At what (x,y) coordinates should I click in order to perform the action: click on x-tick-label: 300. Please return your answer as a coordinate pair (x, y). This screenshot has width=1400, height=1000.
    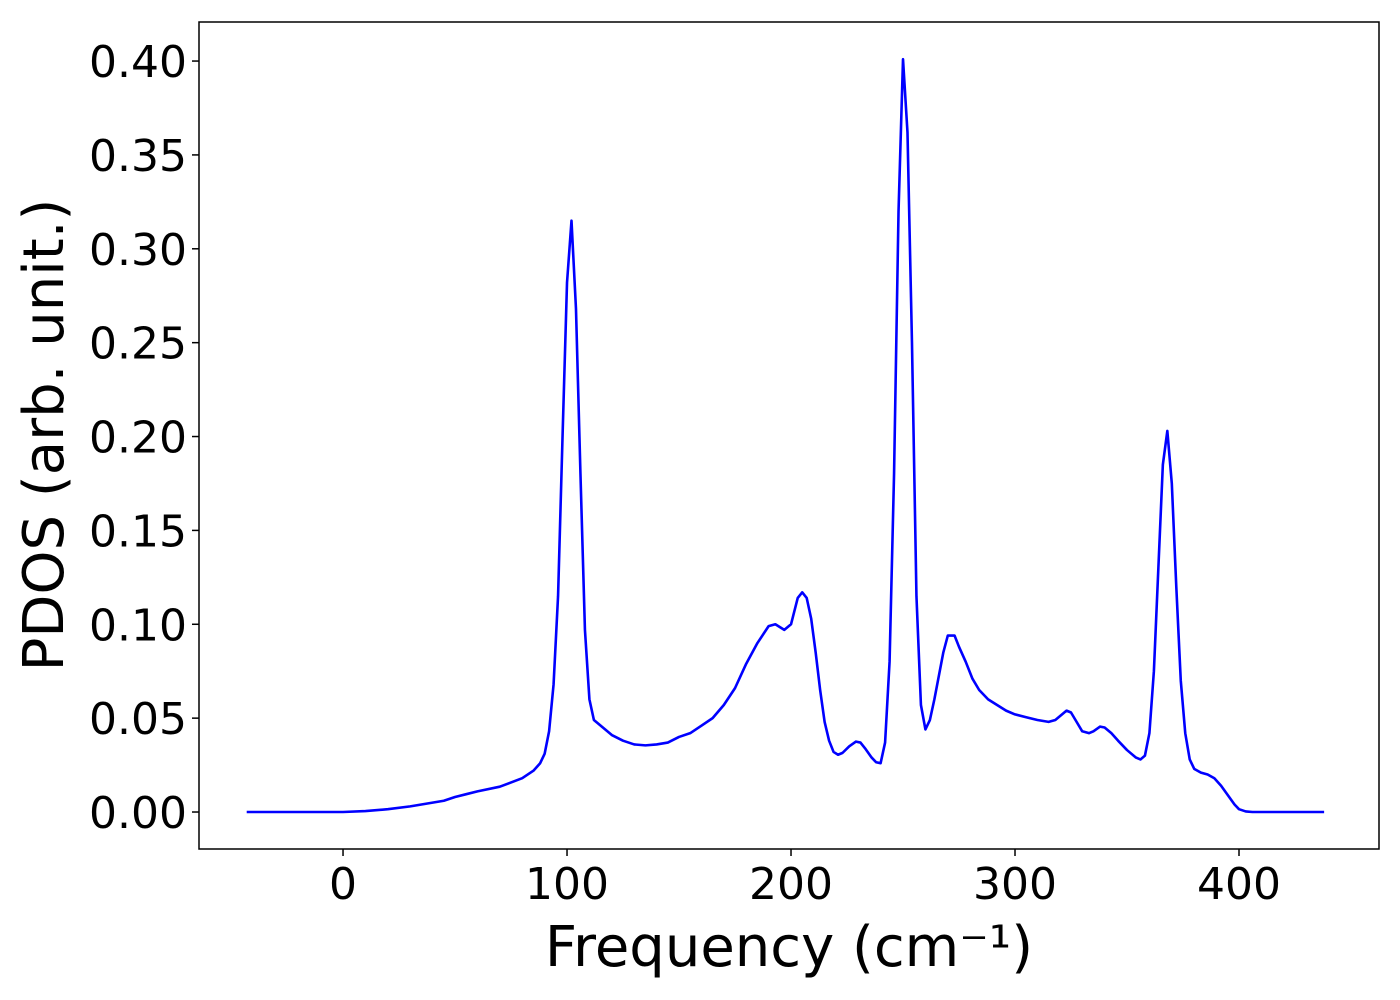
    Looking at the image, I should click on (1015, 884).